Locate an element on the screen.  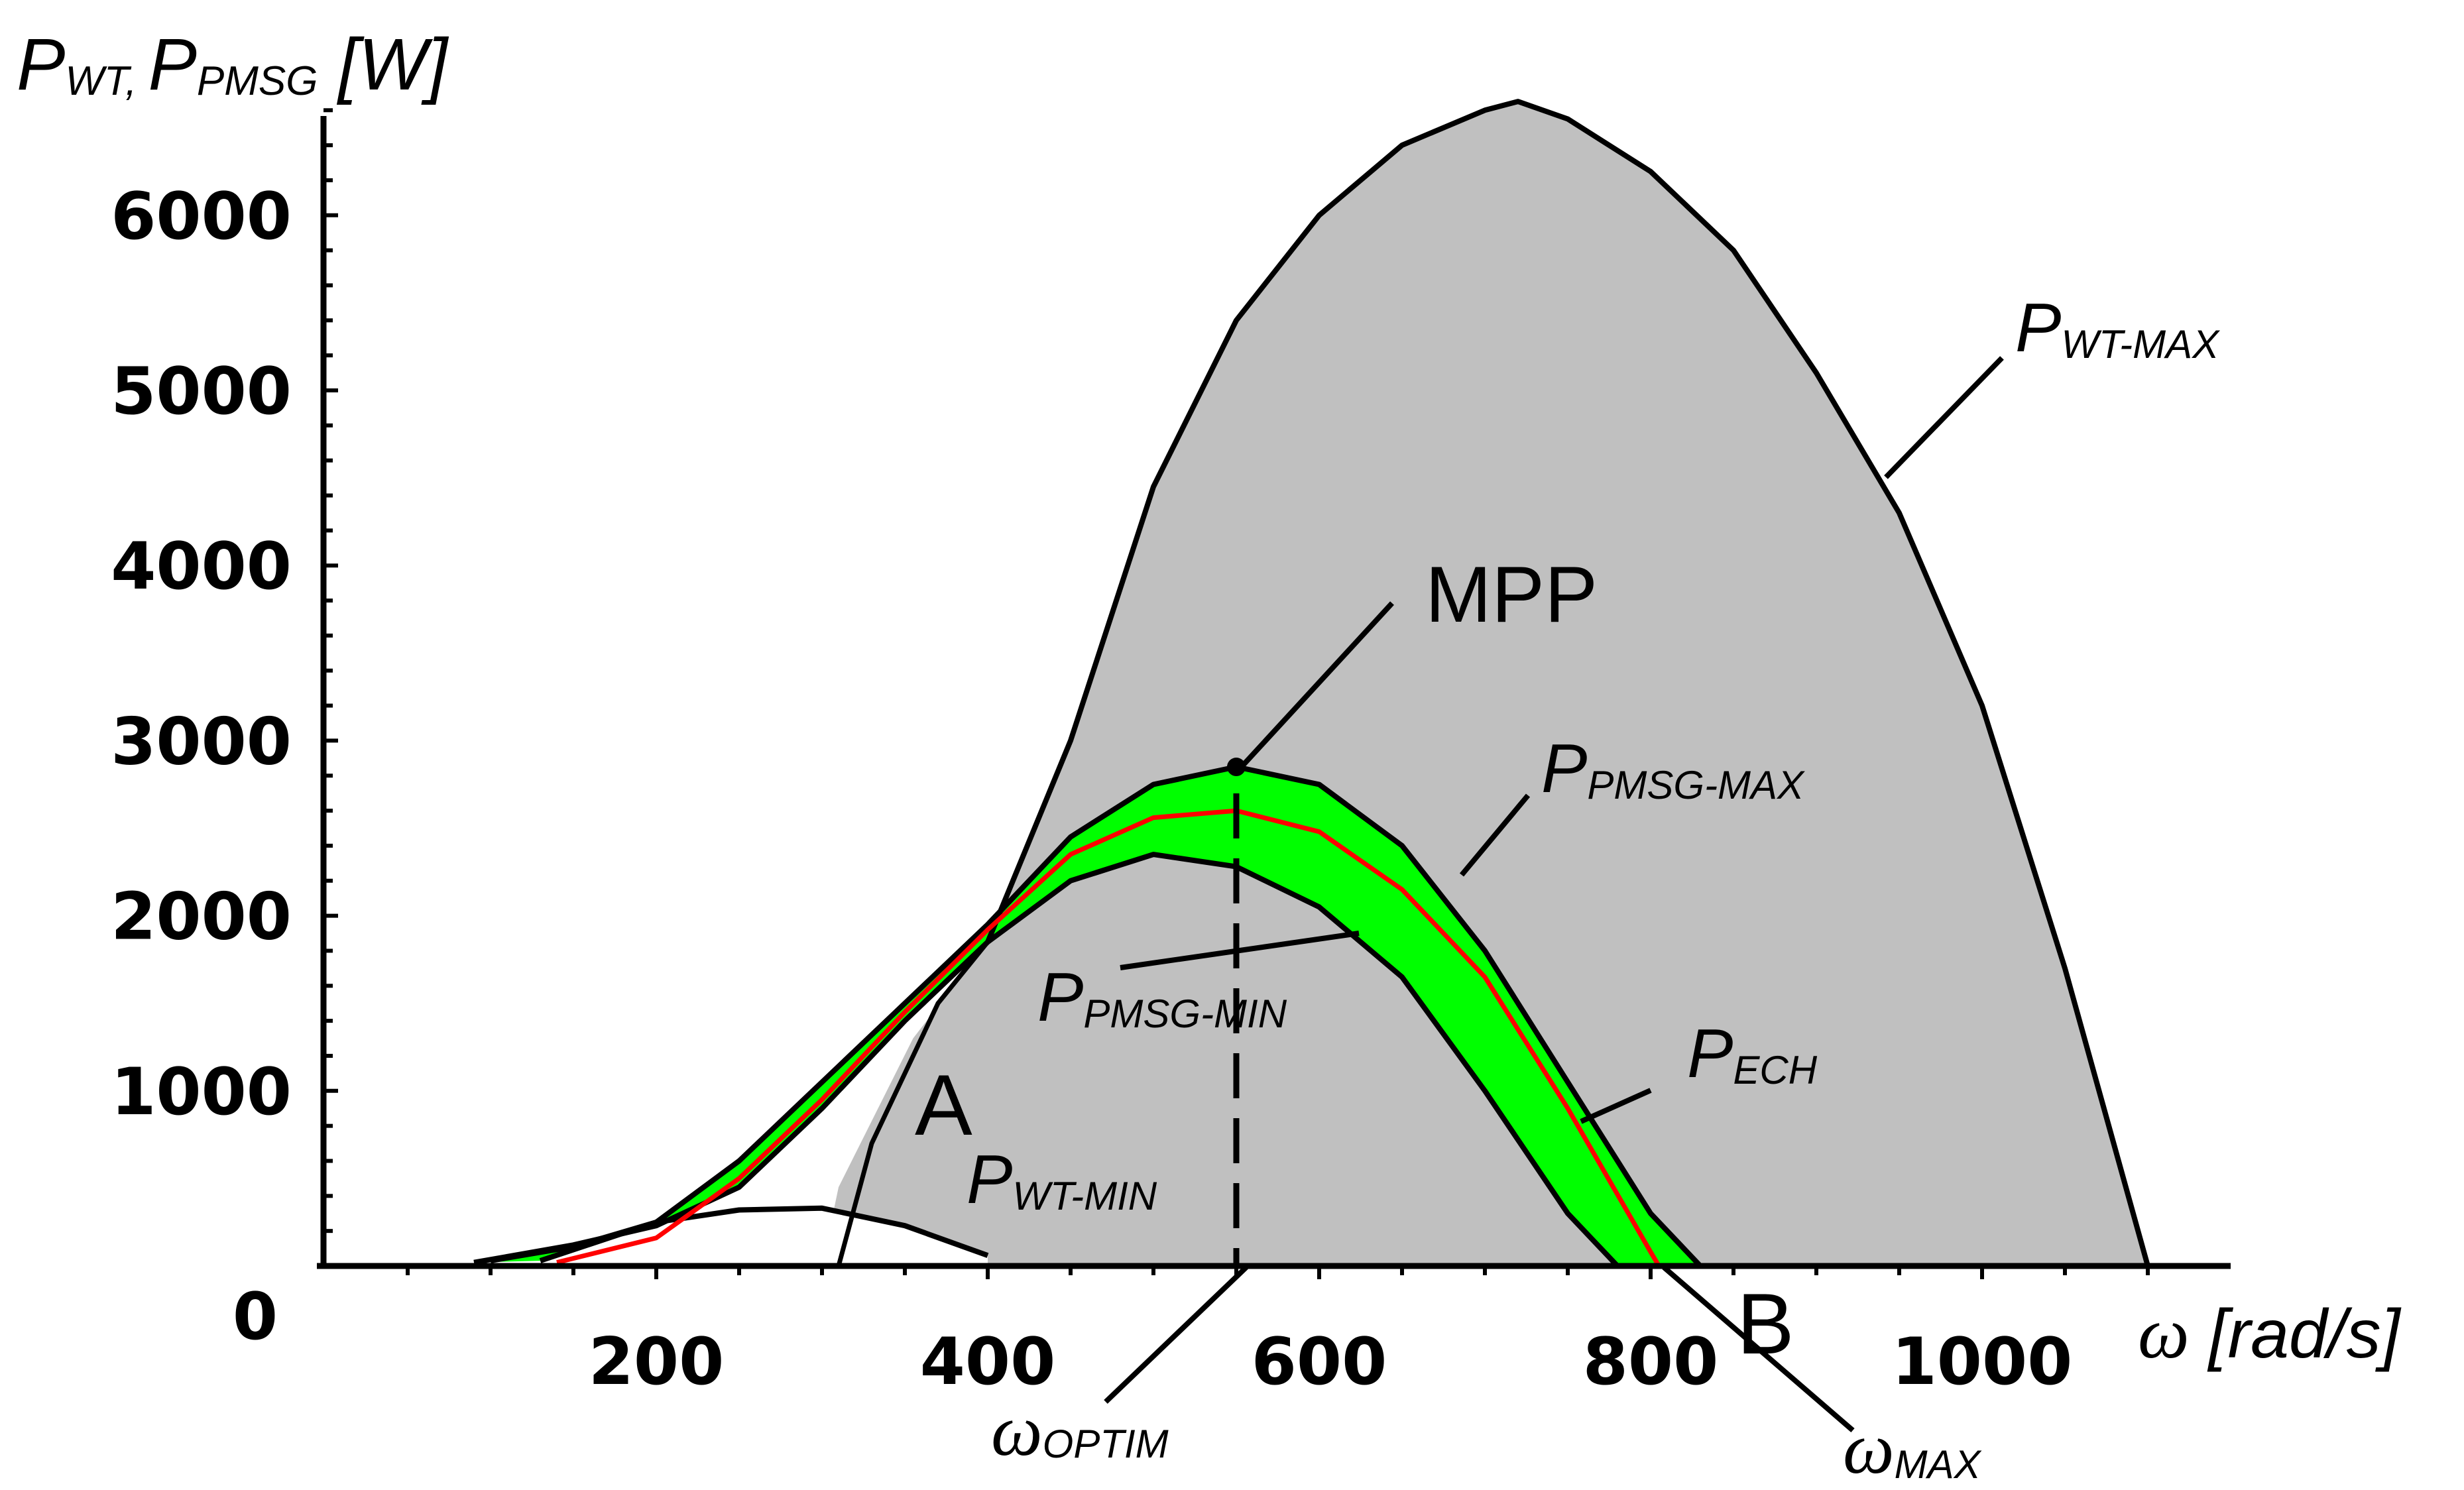
ppmsg-min-label: PPMSG-MIN is located at coordinates (1162, 997).